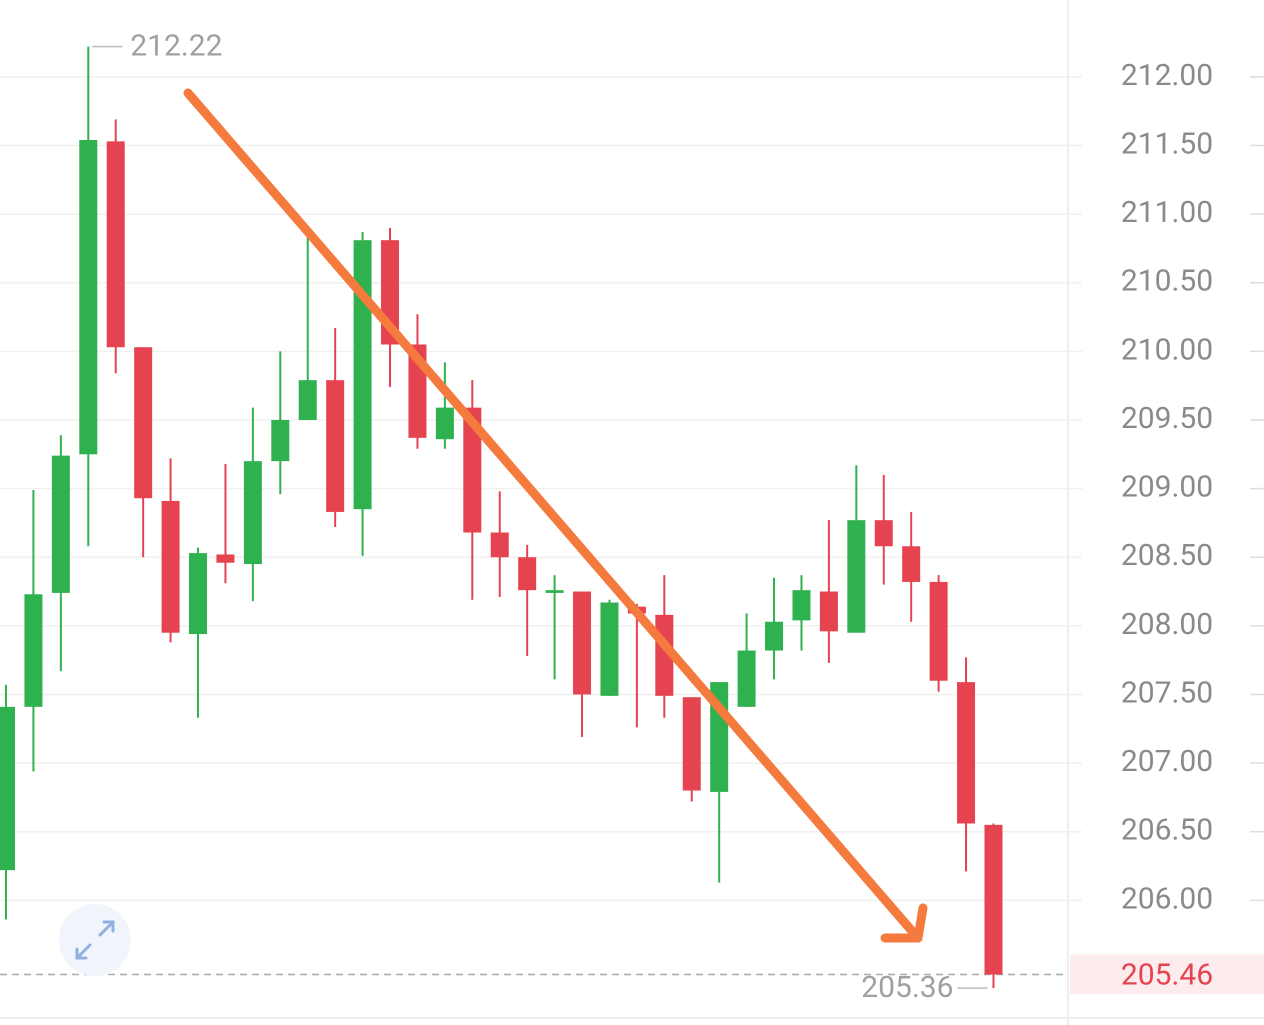  I want to click on y-tick-label: 212.00, so click(1167, 75).